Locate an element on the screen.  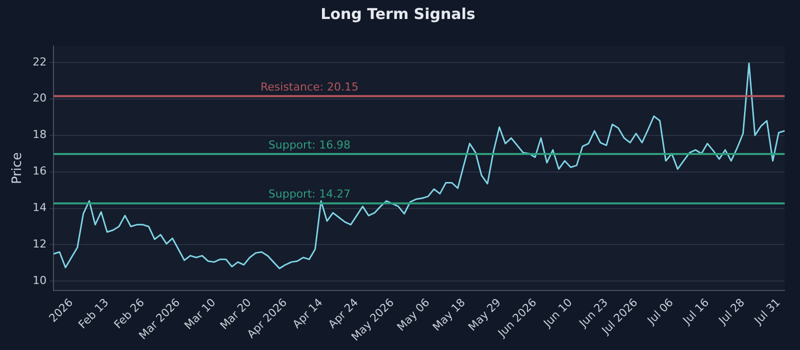
x-tick-label: Jul 28 is located at coordinates (732, 312).